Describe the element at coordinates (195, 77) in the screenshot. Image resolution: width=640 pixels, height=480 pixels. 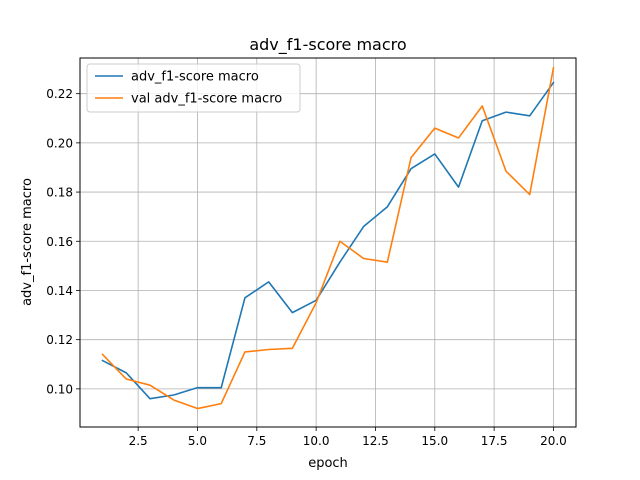
I see `legend-label-adv-f1: adv_f1-score macro` at that location.